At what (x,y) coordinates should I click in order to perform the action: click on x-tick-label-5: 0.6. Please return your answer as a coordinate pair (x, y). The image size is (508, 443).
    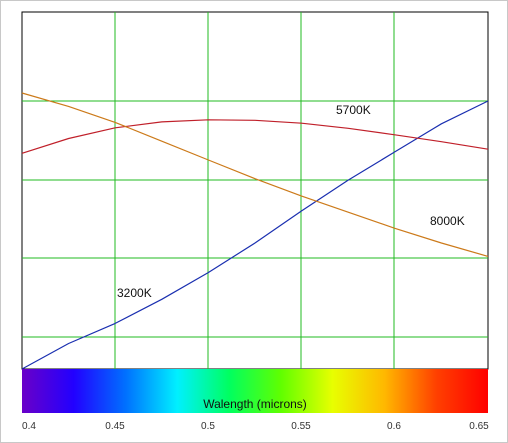
    Looking at the image, I should click on (394, 426).